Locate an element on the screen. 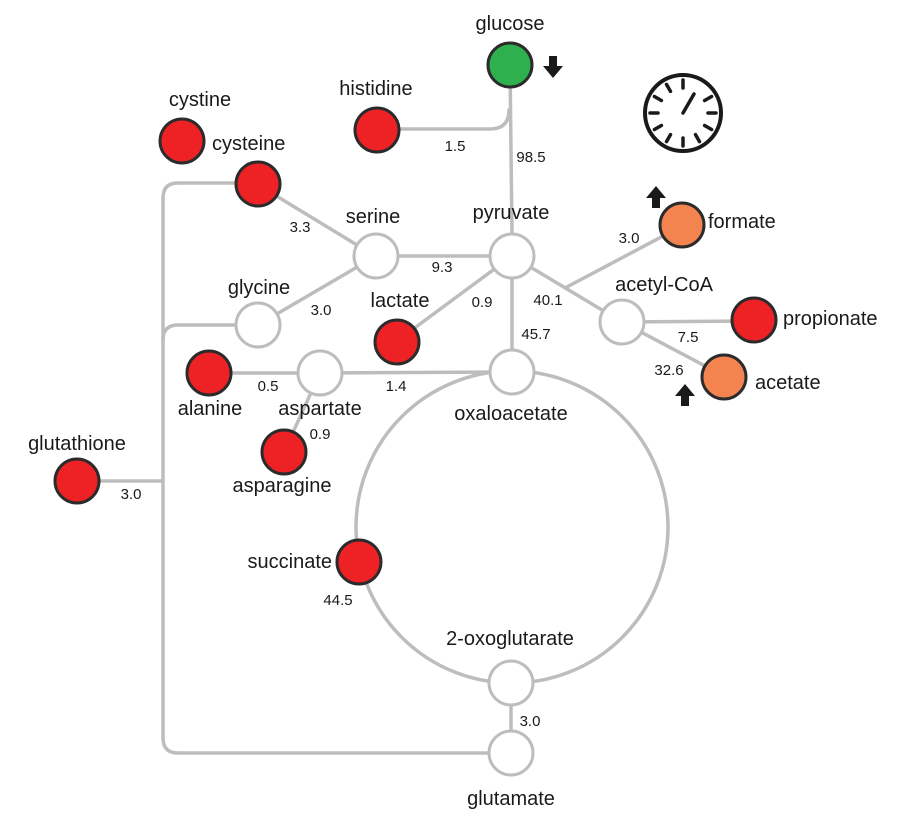 The height and width of the screenshot is (820, 909). label-glucose: glucose is located at coordinates (510, 24).